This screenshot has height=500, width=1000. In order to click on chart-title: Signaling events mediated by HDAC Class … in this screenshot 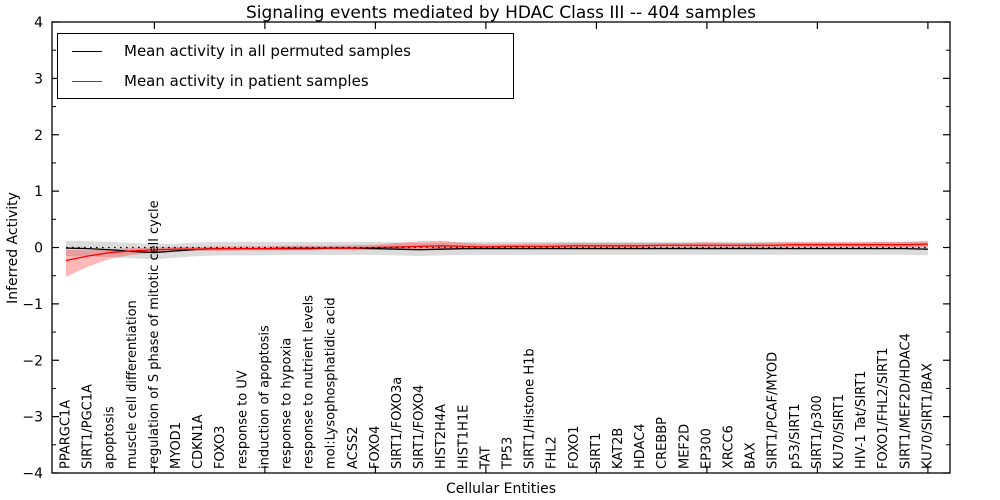, I will do `click(501, 13)`.